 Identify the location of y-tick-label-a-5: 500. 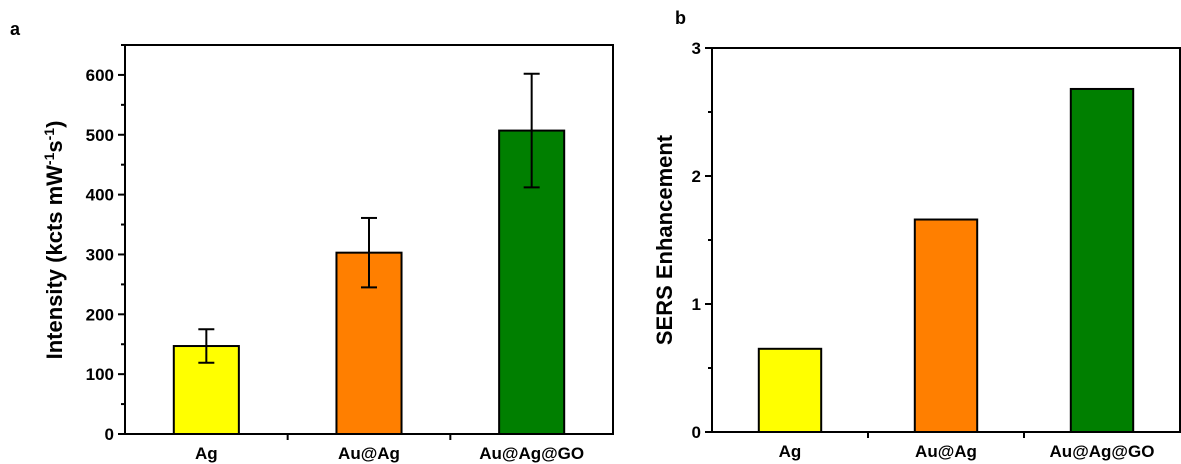
(100, 135).